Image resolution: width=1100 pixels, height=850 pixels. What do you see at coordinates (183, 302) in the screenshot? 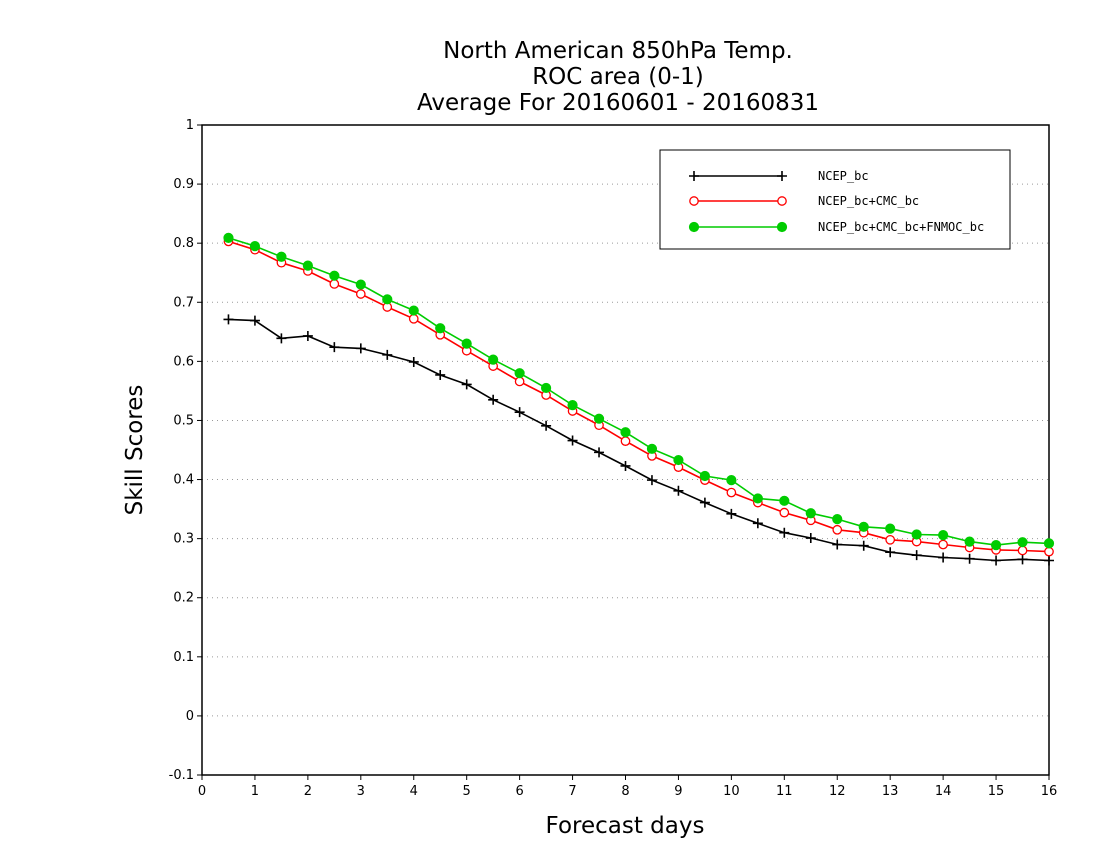
I see `y-tick-label: 0.7` at bounding box center [183, 302].